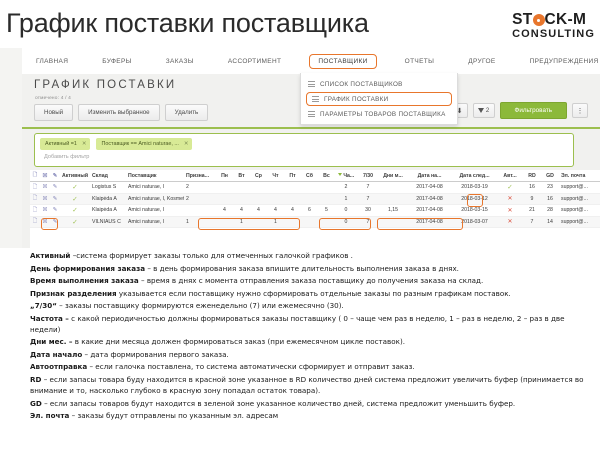 This screenshot has width=600, height=450. Describe the element at coordinates (368, 175) in the screenshot. I see `col-cycle: 7/30` at that location.